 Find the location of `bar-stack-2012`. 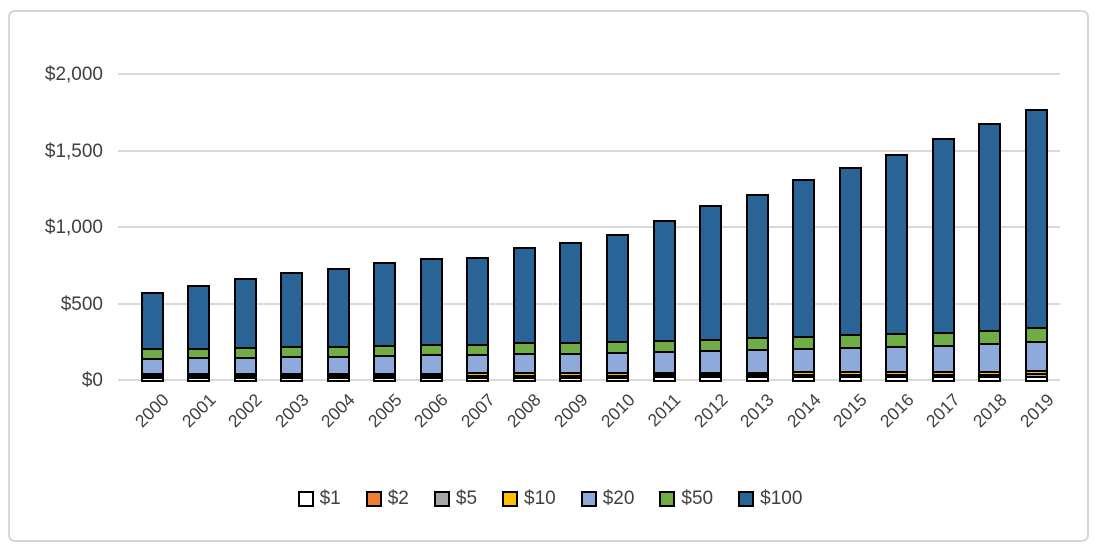

bar-stack-2012 is located at coordinates (711, 293).